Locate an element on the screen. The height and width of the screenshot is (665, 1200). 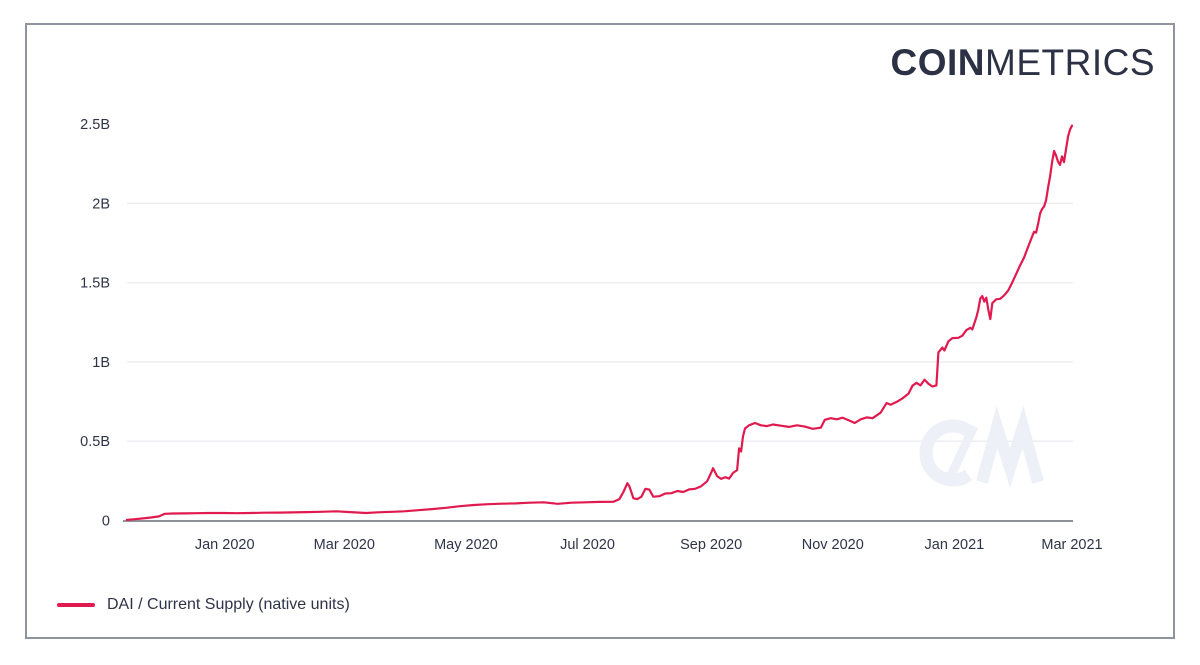
y-axis-tick-labels: 0 0.5B 1B 1.5B 2B 2.5B is located at coordinates (95, 323).